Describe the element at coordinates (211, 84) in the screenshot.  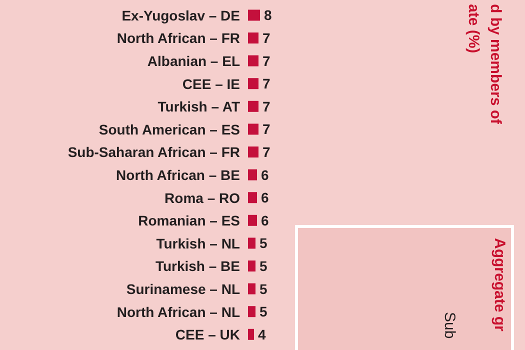
I see `y-tick-label: CEE – IE` at that location.